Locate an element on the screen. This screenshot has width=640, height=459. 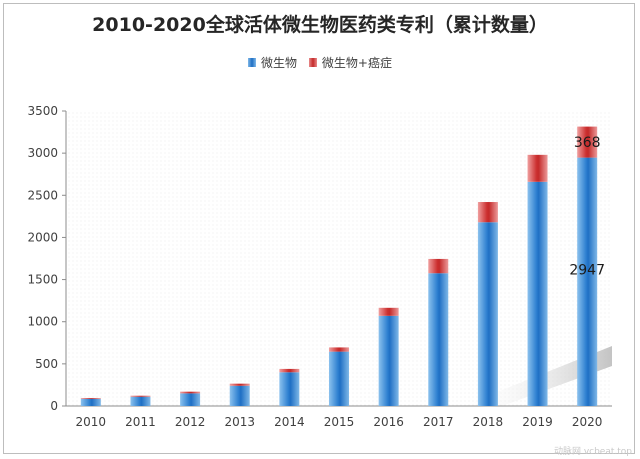
y-tick-label: 3500 is located at coordinates (42, 111).